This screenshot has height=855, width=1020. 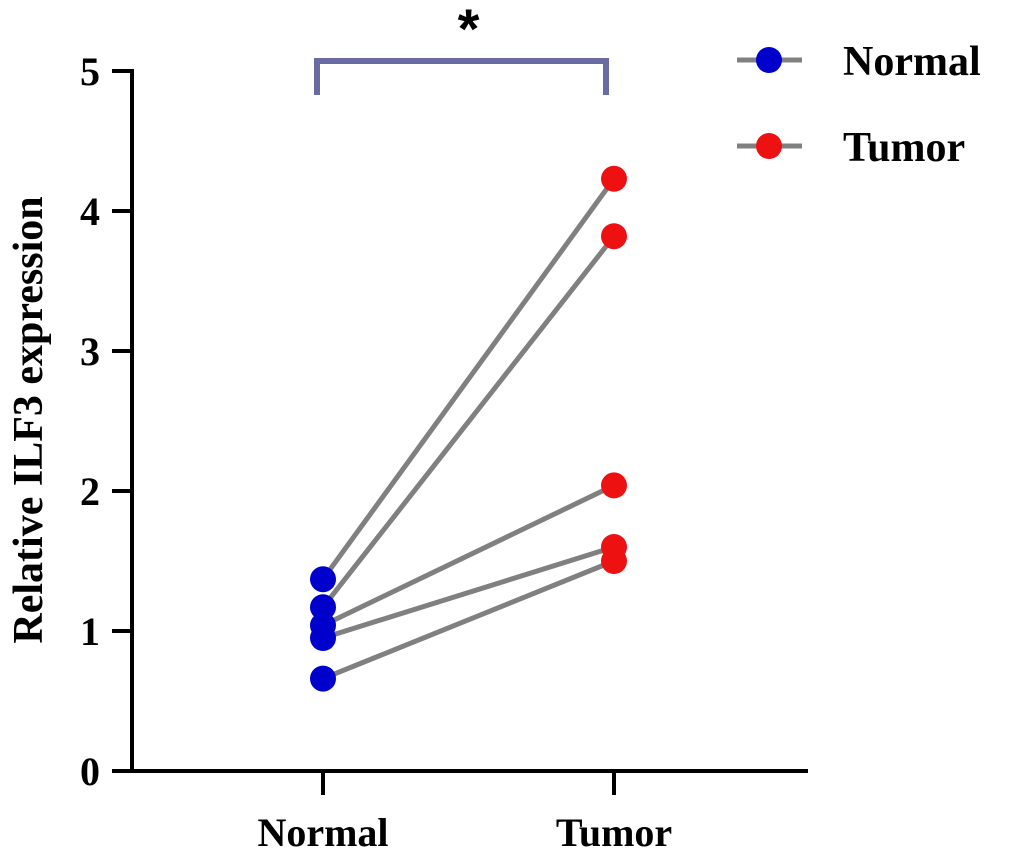 What do you see at coordinates (90, 631) in the screenshot?
I see `y-tick-label: 1` at bounding box center [90, 631].